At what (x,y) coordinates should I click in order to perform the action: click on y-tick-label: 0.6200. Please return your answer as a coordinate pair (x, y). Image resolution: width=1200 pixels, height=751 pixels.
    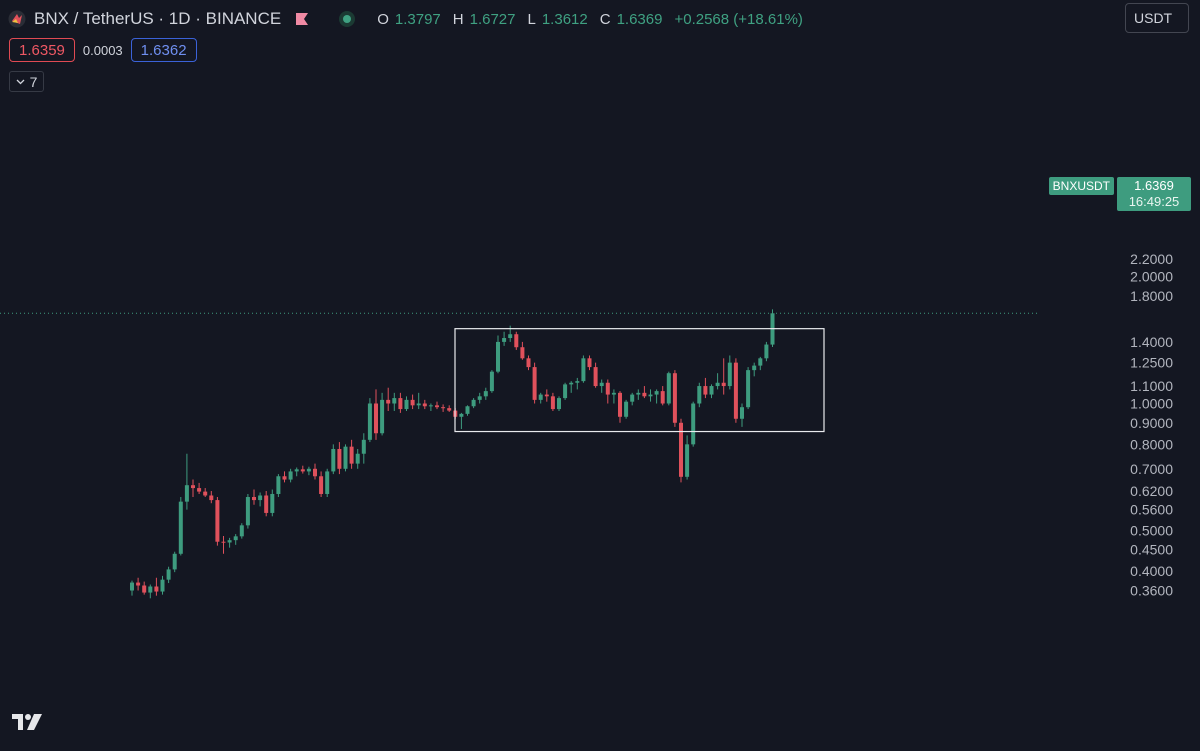
    Looking at the image, I should click on (1151, 491).